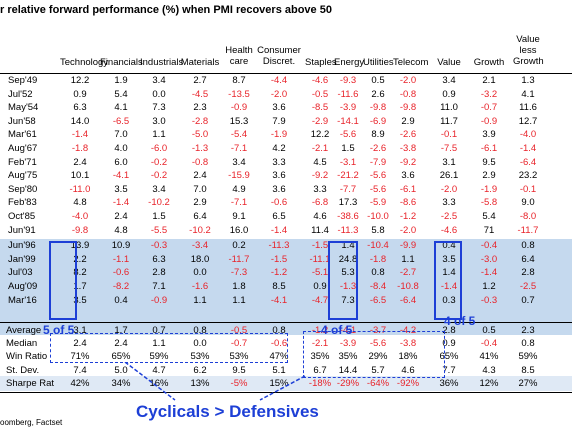 The image size is (572, 433). I want to click on table-cell: 3.9, so click(489, 135).